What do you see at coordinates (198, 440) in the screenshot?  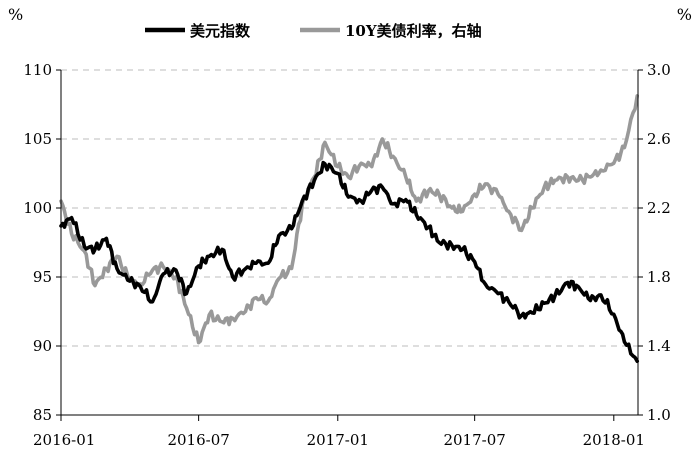 I see `x-tick-label: 2016-07` at bounding box center [198, 440].